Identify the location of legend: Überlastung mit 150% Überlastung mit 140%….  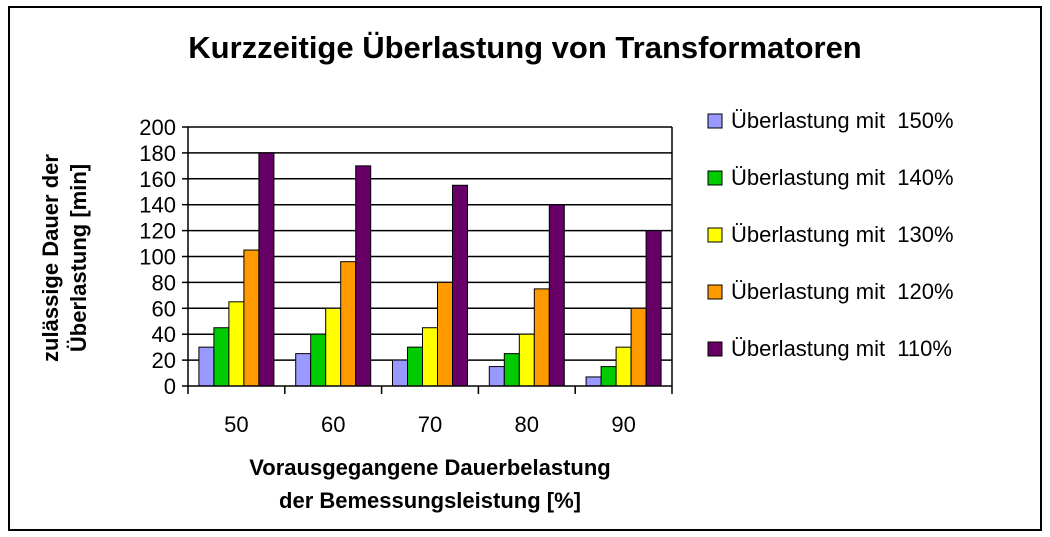
(830, 234).